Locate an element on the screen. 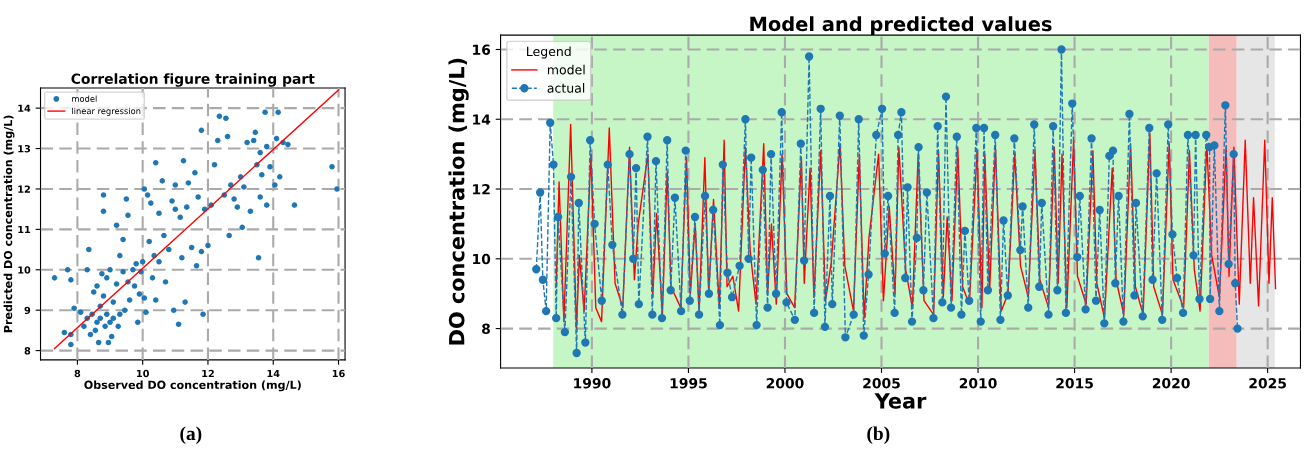 The width and height of the screenshot is (1307, 451). x-tick-label: 1995 is located at coordinates (688, 383).